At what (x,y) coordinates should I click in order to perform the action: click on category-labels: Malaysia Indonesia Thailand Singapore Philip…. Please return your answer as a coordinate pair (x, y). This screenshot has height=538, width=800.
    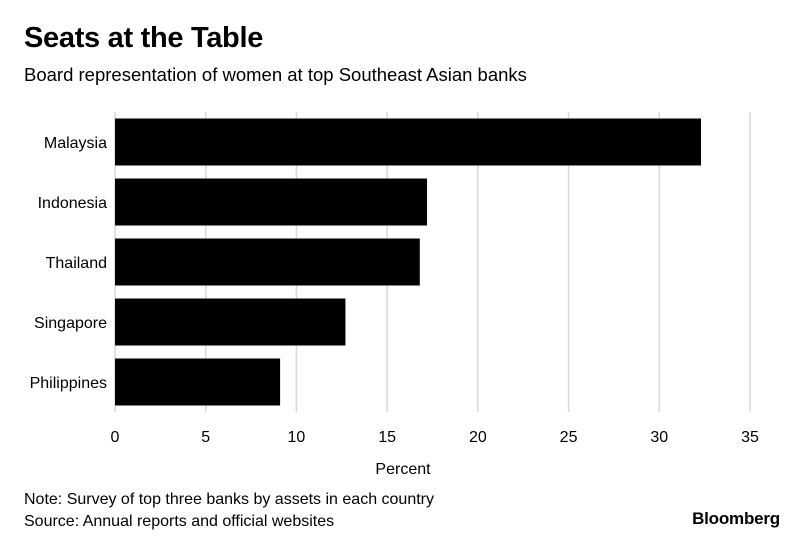
    Looking at the image, I should click on (68, 263).